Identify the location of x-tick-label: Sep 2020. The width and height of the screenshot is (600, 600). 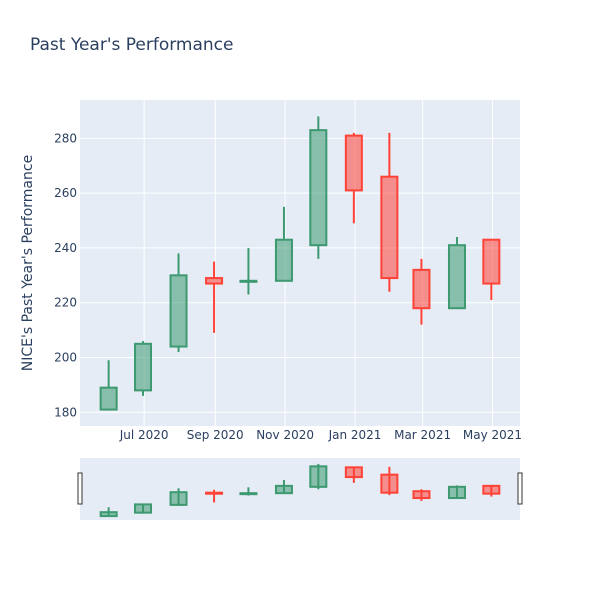
(215, 435).